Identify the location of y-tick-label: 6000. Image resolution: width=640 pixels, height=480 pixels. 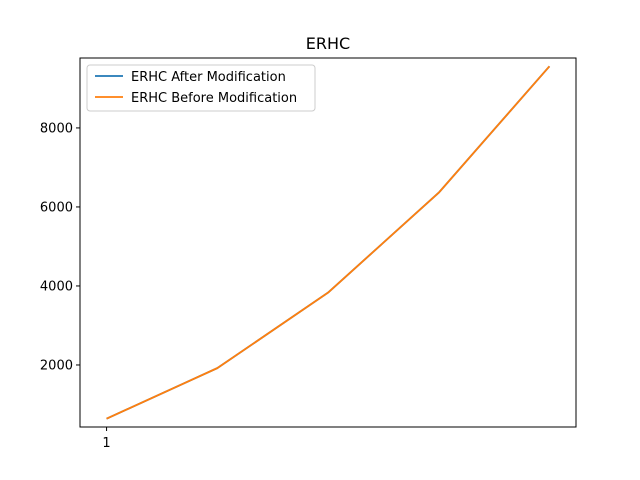
(56, 207).